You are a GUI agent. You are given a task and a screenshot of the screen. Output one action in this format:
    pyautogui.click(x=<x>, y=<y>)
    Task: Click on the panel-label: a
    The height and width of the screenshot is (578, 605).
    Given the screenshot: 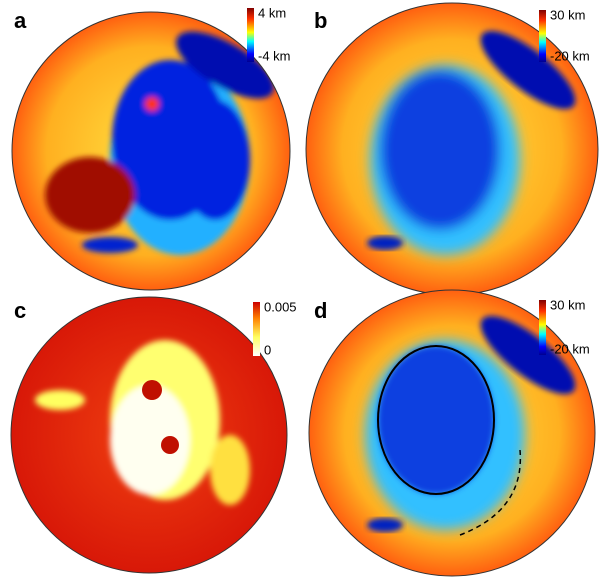 What is the action you would take?
    pyautogui.click(x=20, y=20)
    